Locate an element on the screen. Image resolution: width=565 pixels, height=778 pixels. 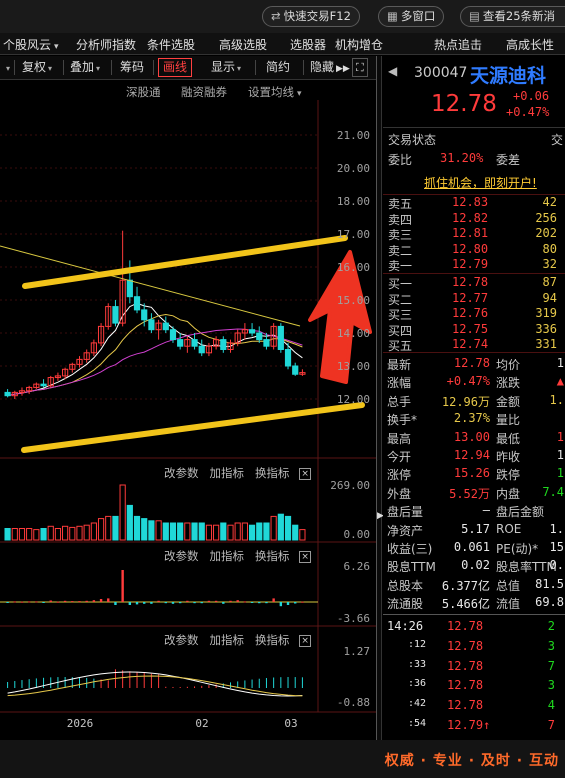
chevron-right-icon: ▶ is located at coordinates (380, 516).